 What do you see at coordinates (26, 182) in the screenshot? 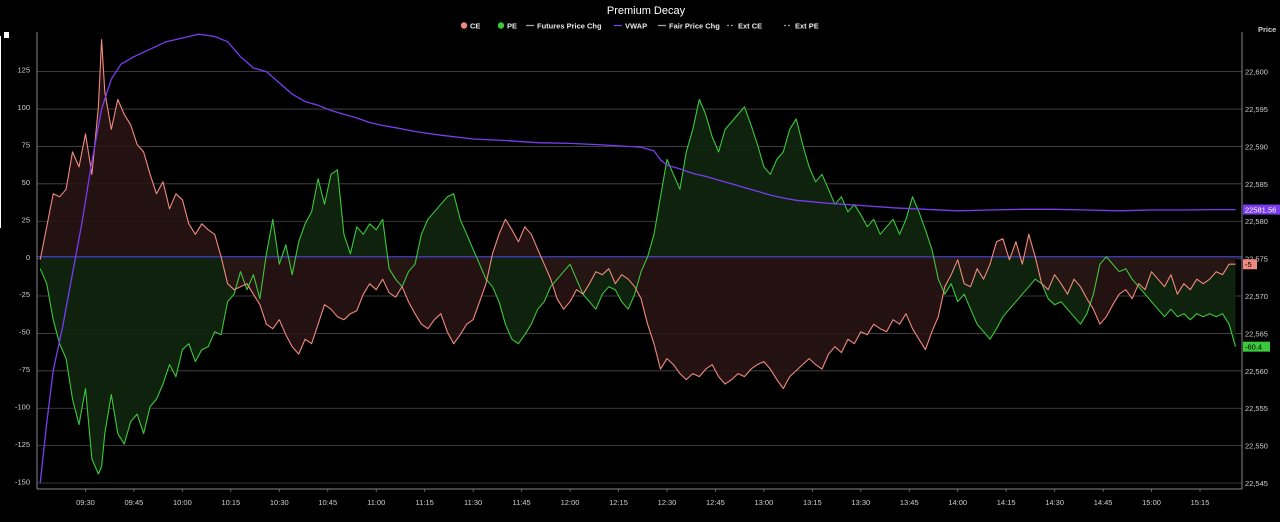
I see `y-left-tick-label: 50` at bounding box center [26, 182].